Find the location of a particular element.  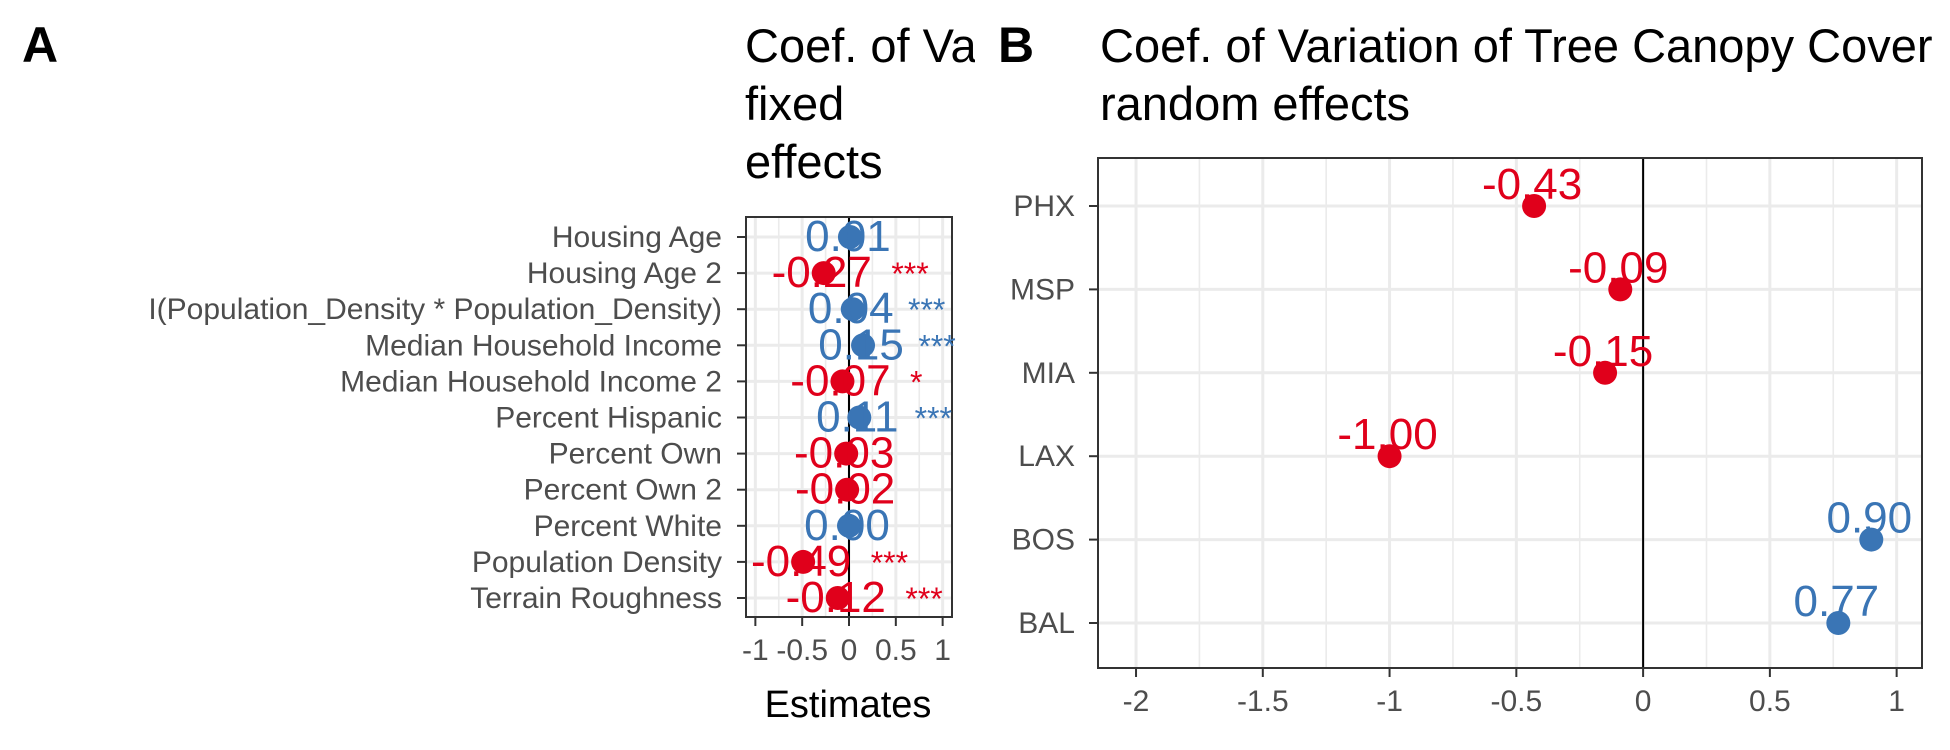

panel-b-y-tick-label: MIA is located at coordinates (1048, 373).